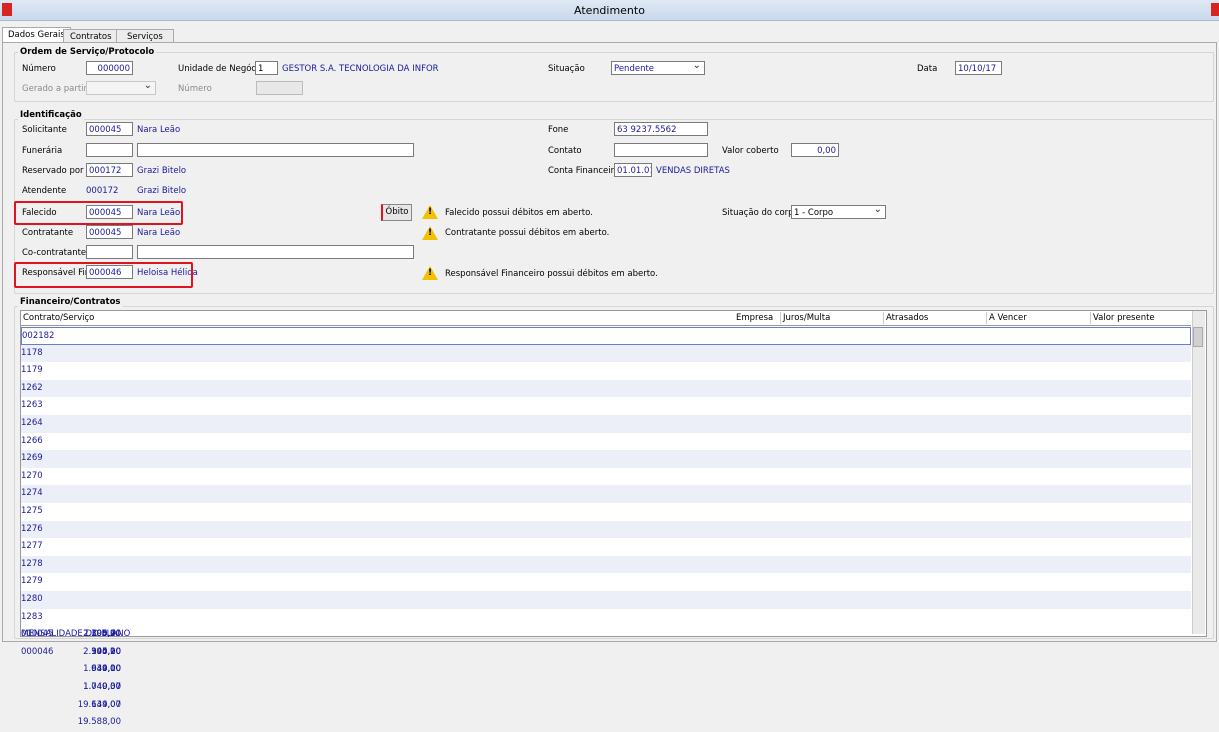  I want to click on label: Conta Financeira, so click(584, 171).